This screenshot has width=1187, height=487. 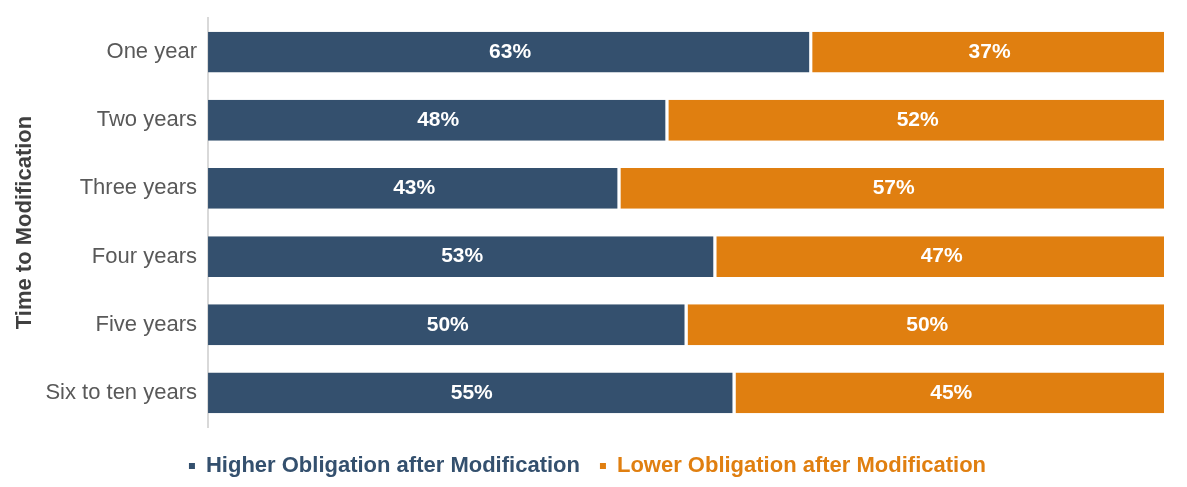 I want to click on y-tick-label: One year, so click(x=152, y=51).